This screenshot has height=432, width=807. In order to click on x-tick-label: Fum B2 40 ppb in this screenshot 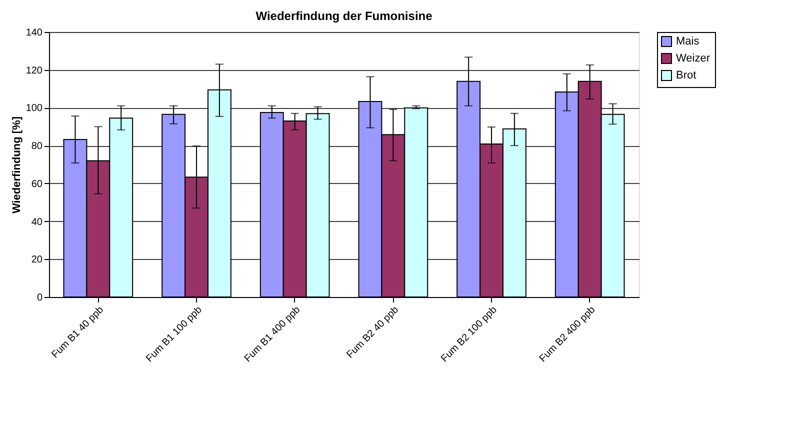, I will do `click(373, 332)`.